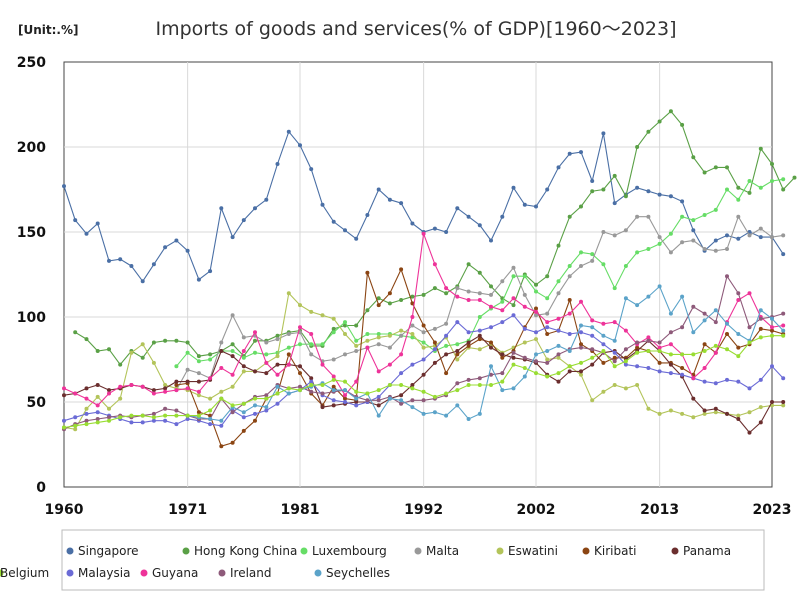 The height and width of the screenshot is (600, 800). Describe the element at coordinates (304, 551) in the screenshot. I see `legend-marker` at that location.